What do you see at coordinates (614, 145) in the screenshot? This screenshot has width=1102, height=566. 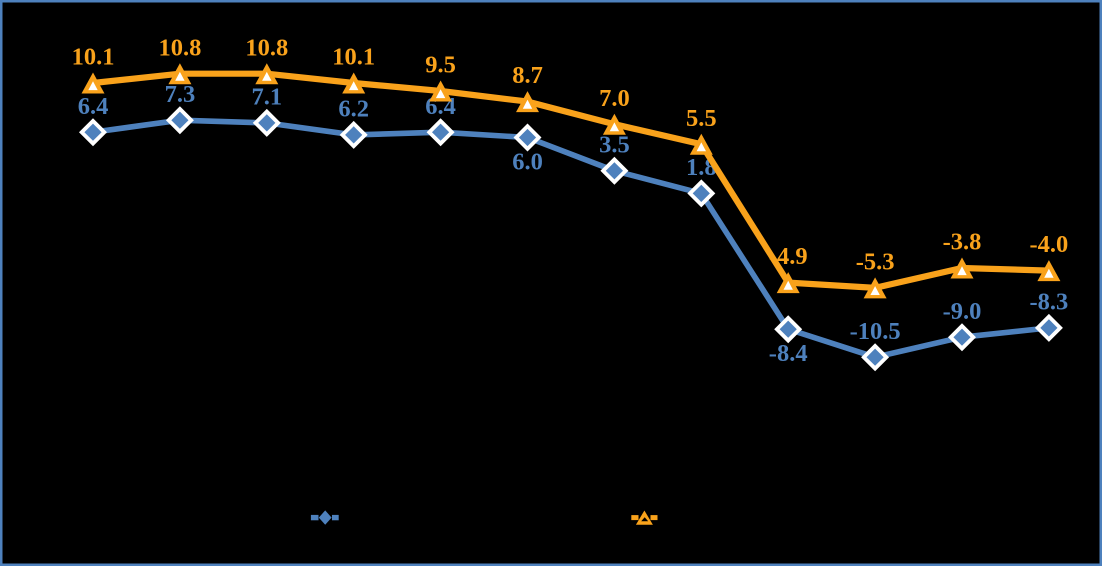 I see `svg-text: 3.5` at bounding box center [614, 145].